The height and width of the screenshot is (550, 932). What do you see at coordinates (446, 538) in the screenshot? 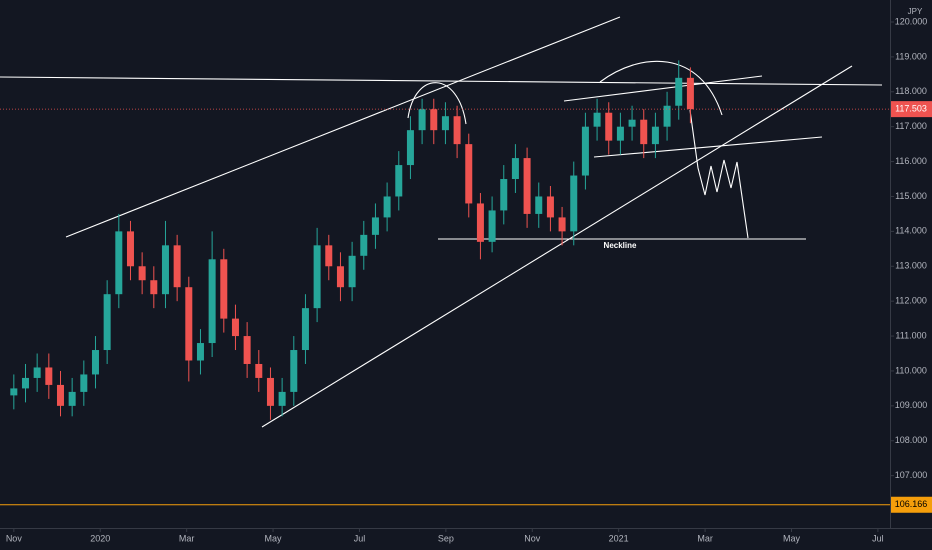
I see `x-tick-label: Sep` at bounding box center [446, 538].